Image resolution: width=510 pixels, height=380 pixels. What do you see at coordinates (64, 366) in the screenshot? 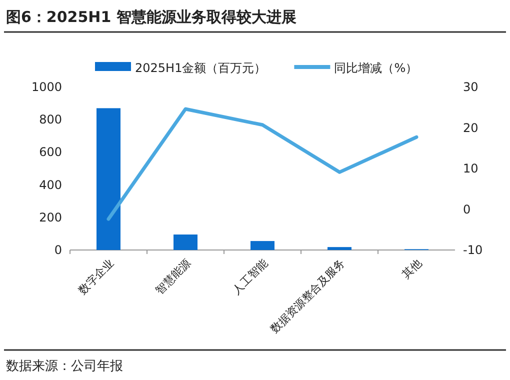
I see `source-note: 数据来源：公司年报` at bounding box center [64, 366].